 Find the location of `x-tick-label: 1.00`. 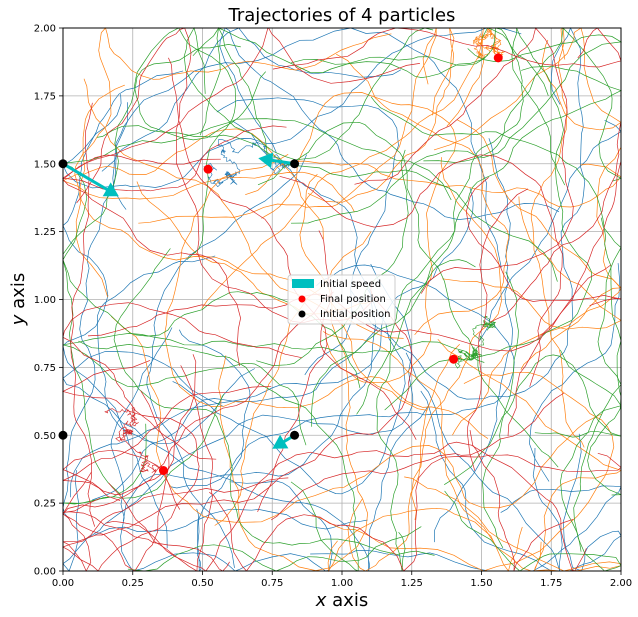

x-tick-label: 1.00 is located at coordinates (342, 583).